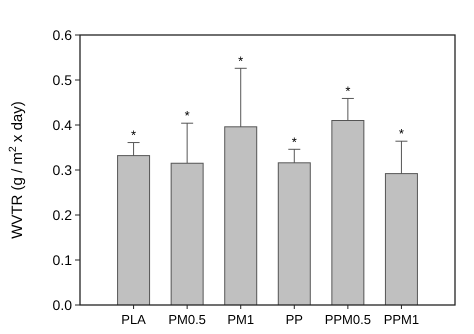 This screenshot has width=474, height=334. Describe the element at coordinates (62, 260) in the screenshot. I see `y-tick-label: 0.1` at that location.